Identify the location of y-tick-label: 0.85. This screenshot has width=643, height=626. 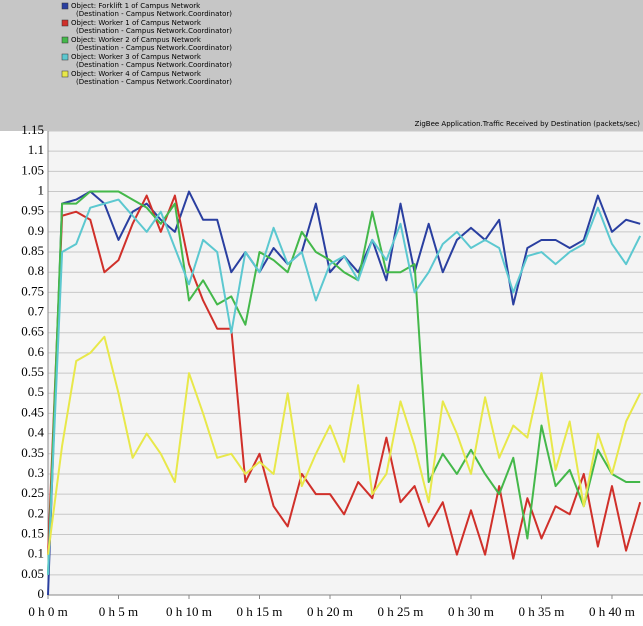
(32, 250).